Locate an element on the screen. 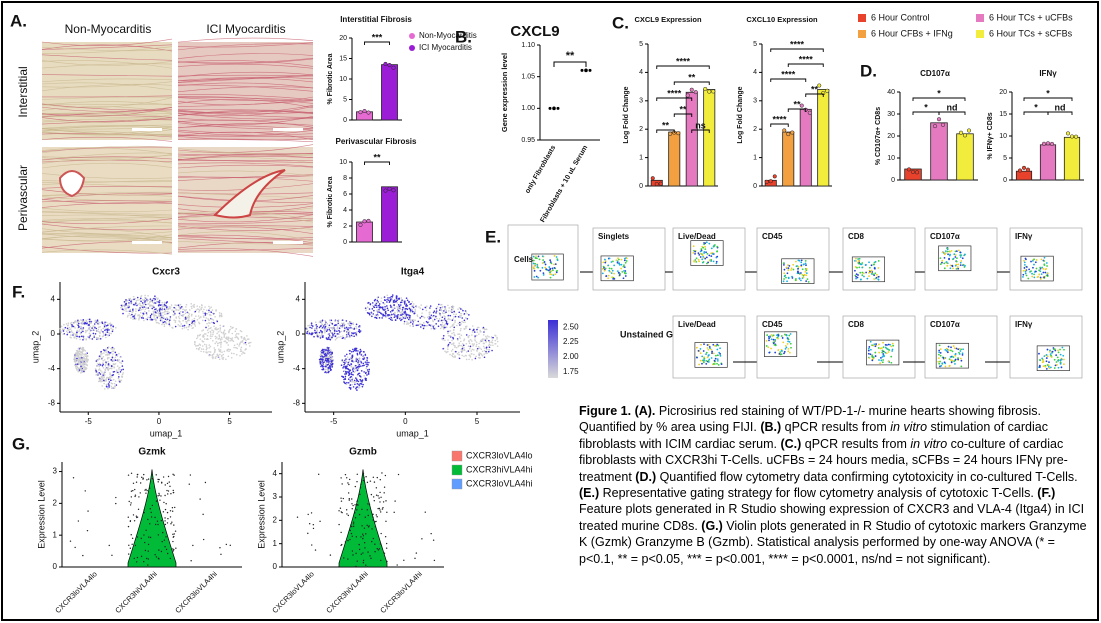  x-tick-label: CXCR3loVLA4lo is located at coordinates (293, 592).